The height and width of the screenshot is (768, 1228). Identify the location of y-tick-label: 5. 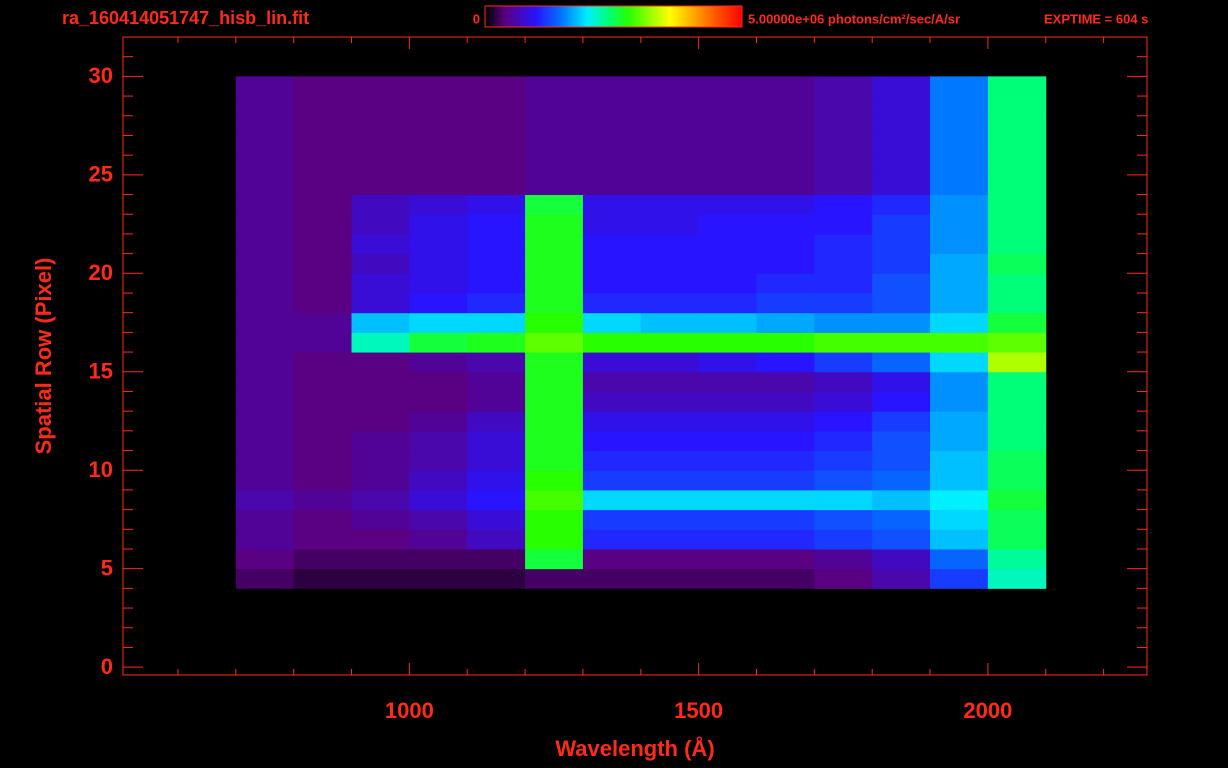
(107, 567).